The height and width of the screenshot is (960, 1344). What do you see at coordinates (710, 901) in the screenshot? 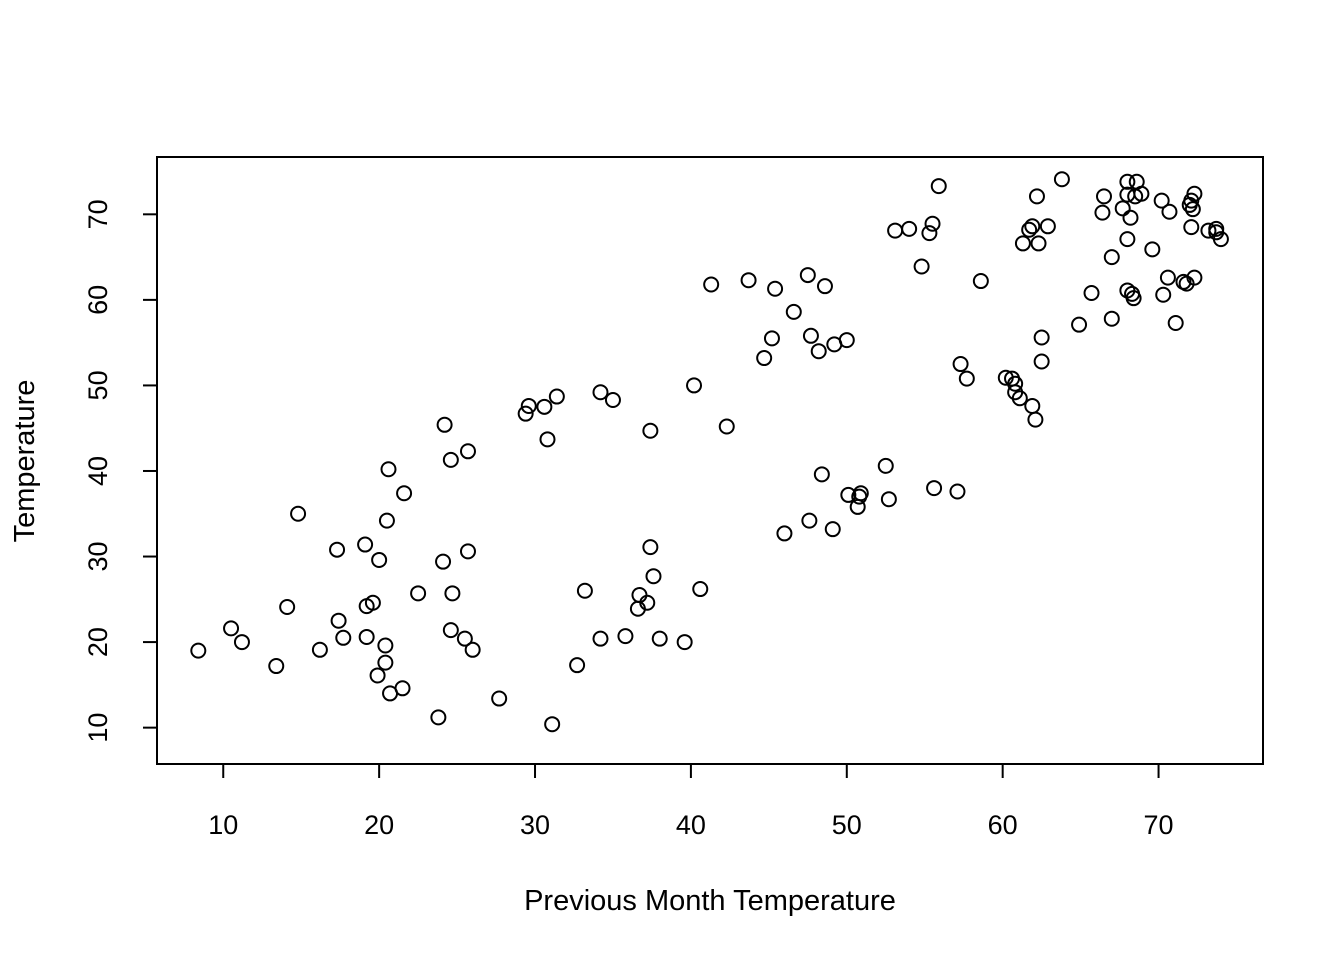
I see `x-axis-title: Previous Month Temperature` at bounding box center [710, 901].